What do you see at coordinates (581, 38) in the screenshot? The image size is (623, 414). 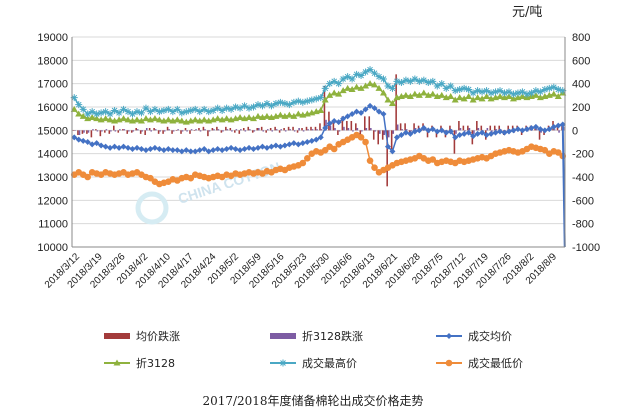 I see `right-tick-label: 800` at bounding box center [581, 38].